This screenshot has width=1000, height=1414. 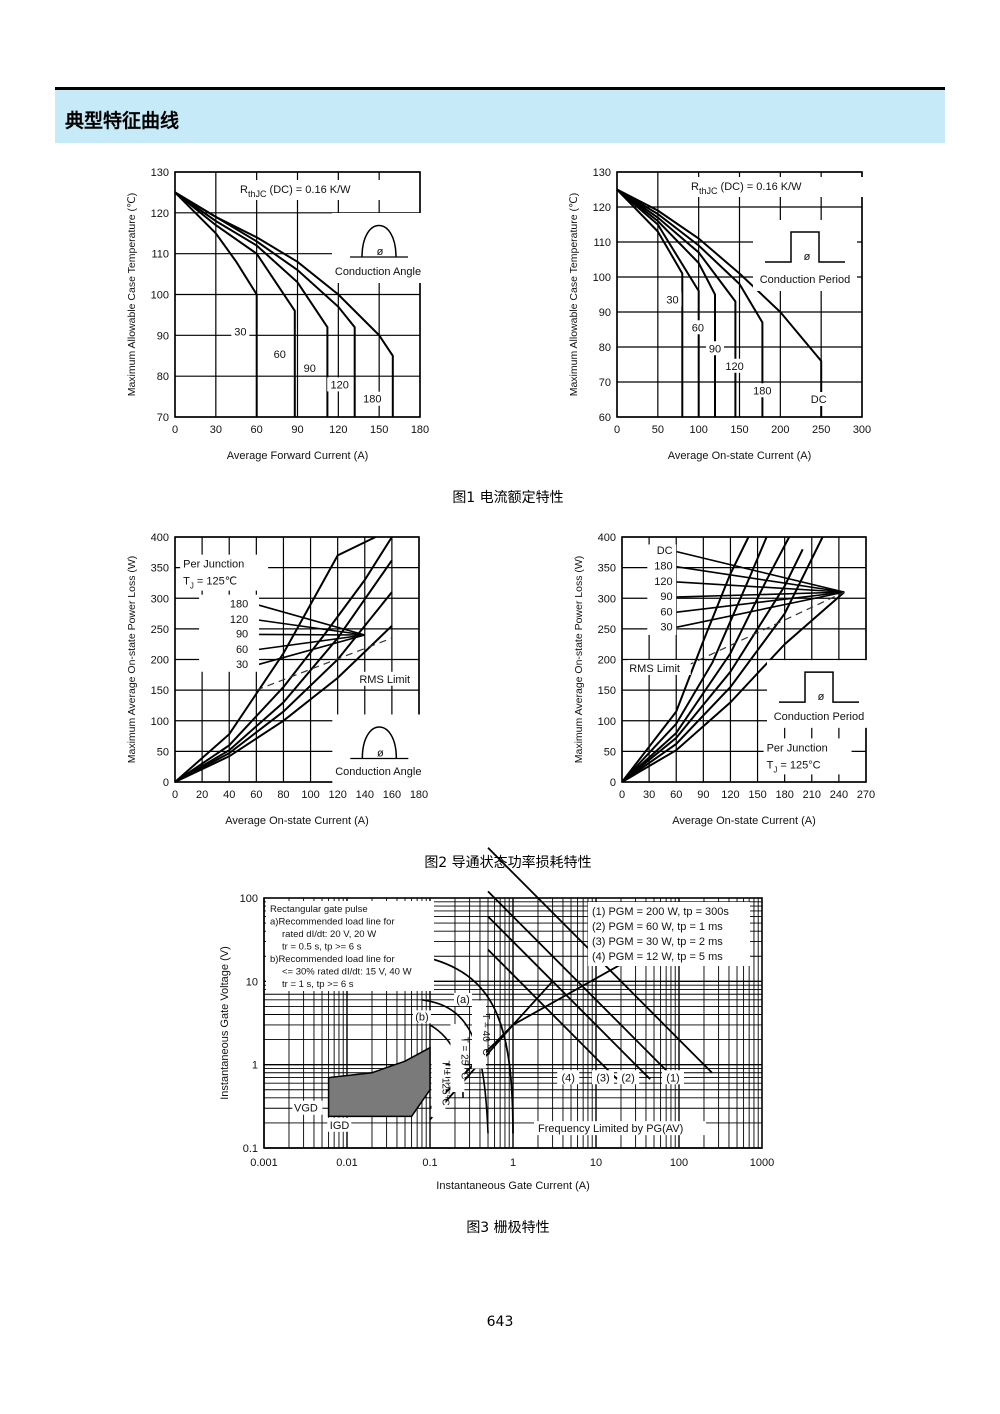 I want to click on curve-tag: (3), so click(x=602, y=1078).